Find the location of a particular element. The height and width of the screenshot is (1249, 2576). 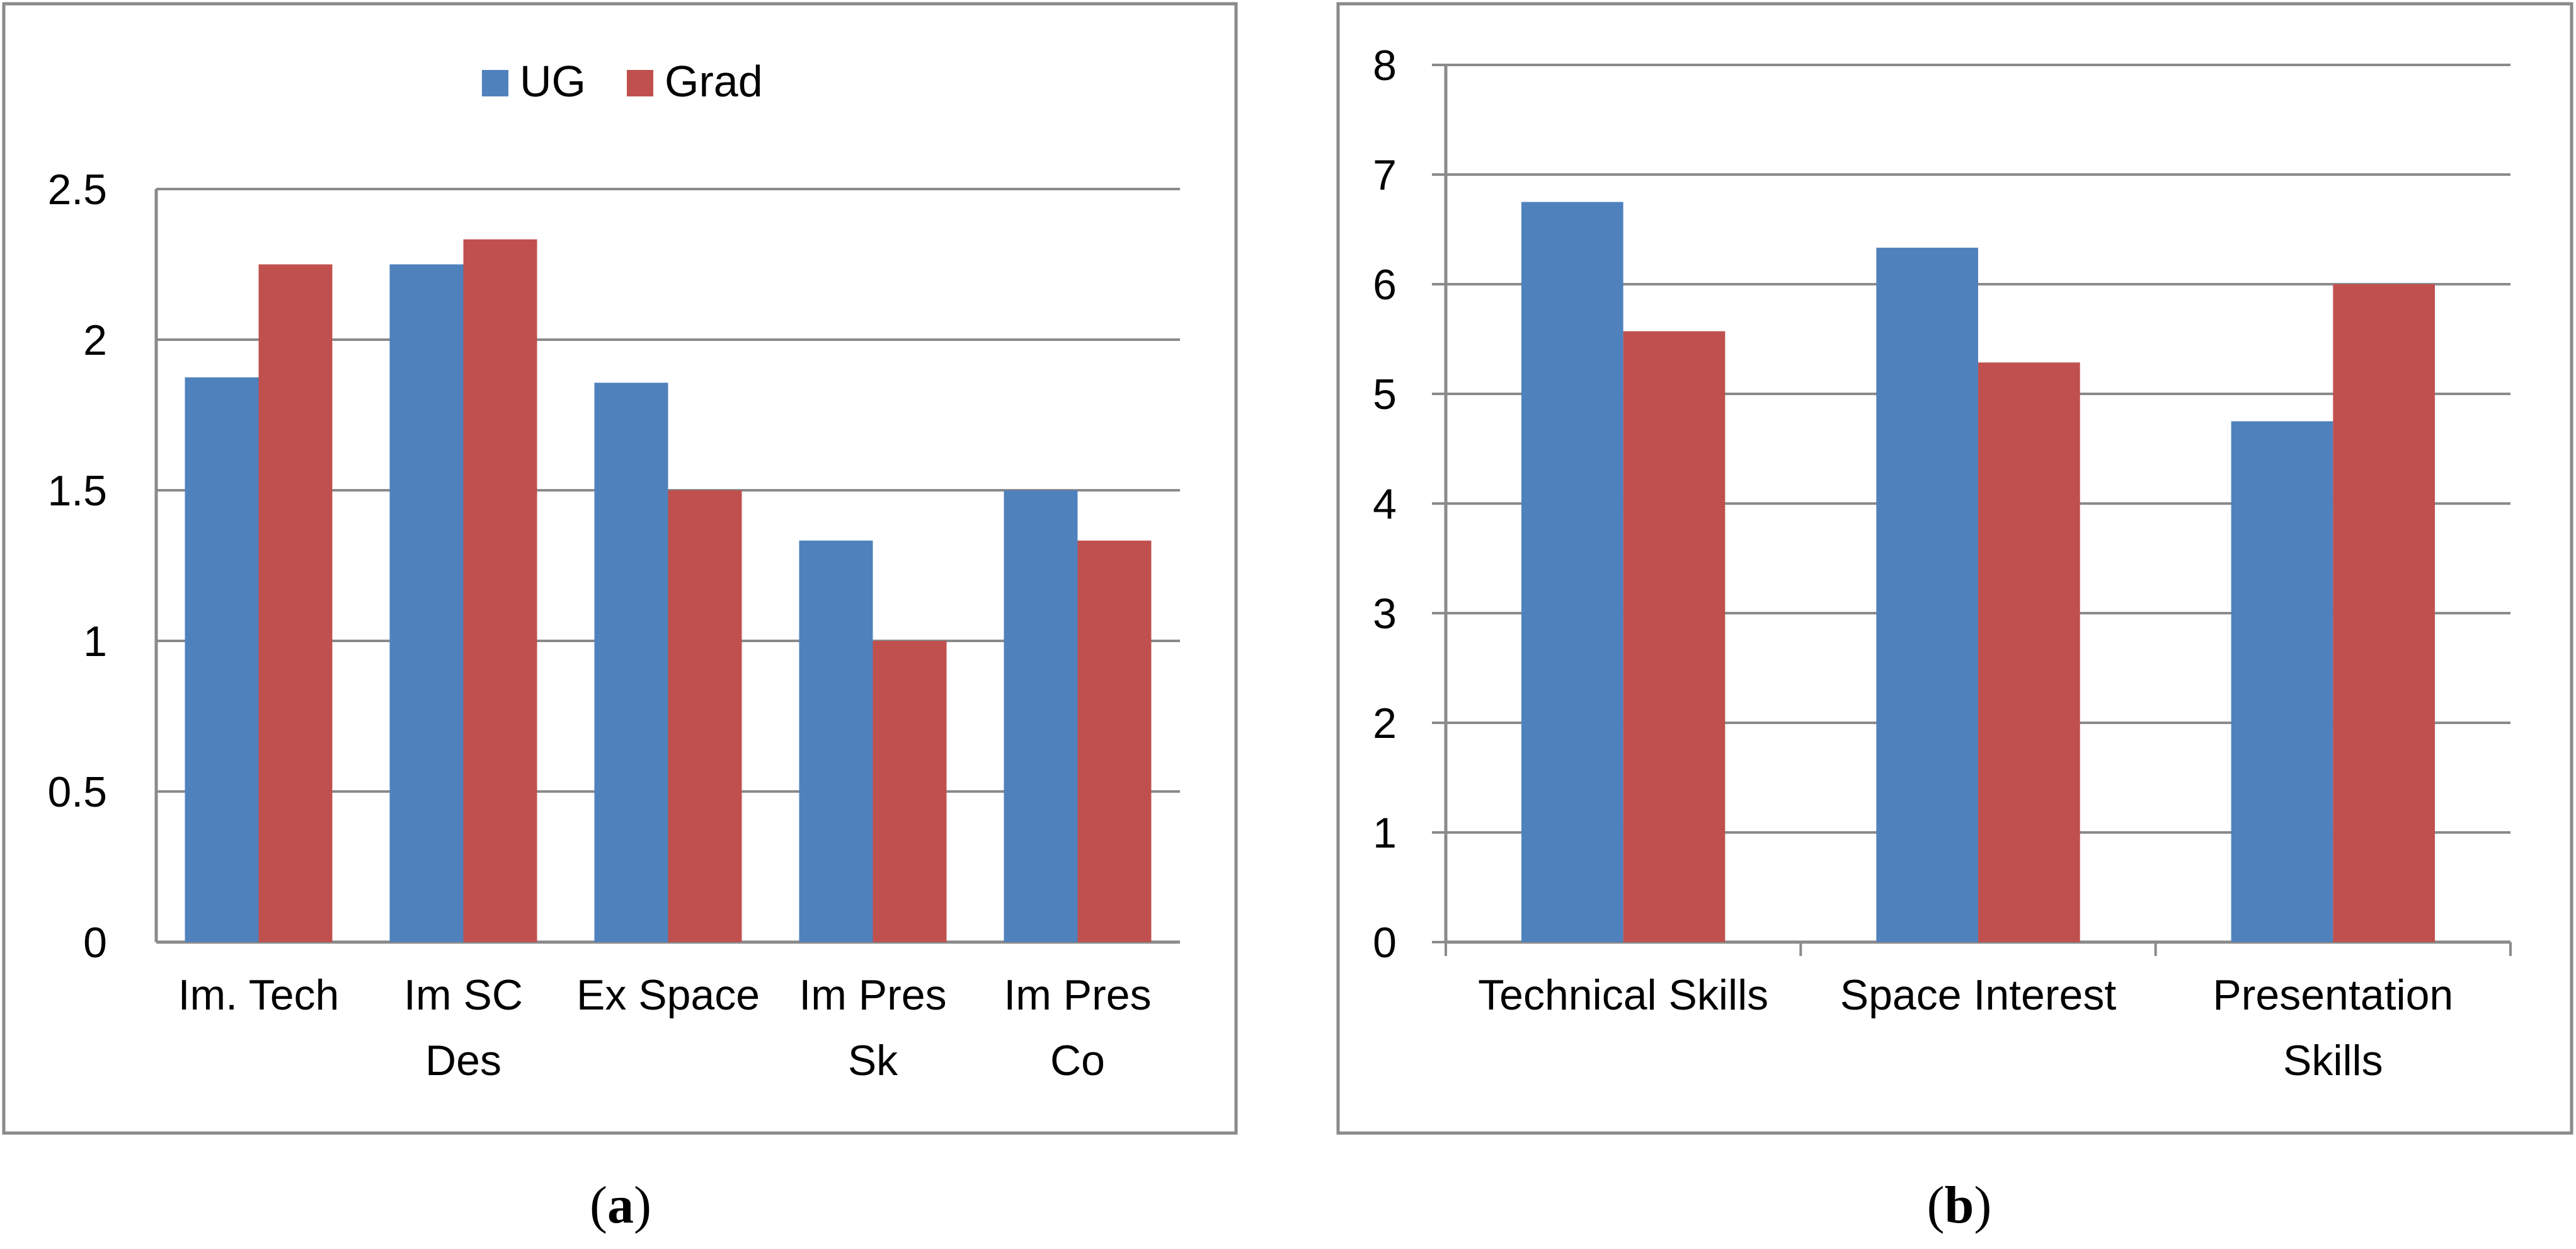

x-category-label: Des is located at coordinates (463, 1061).